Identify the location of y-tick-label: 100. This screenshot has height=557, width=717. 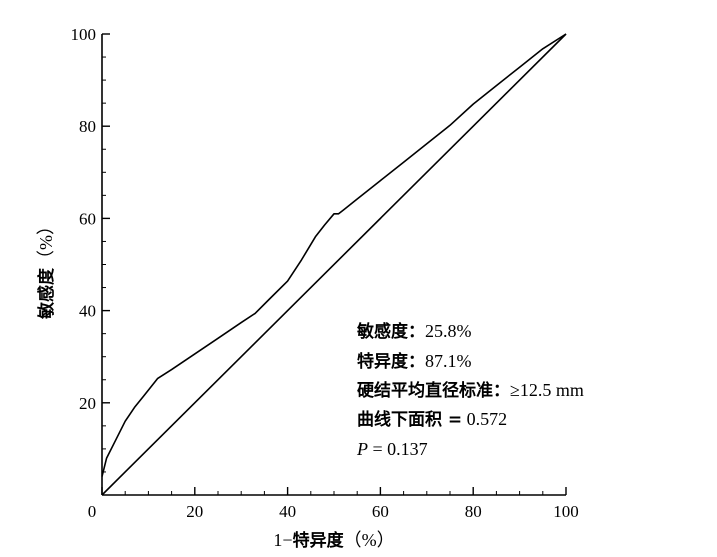
(84, 34).